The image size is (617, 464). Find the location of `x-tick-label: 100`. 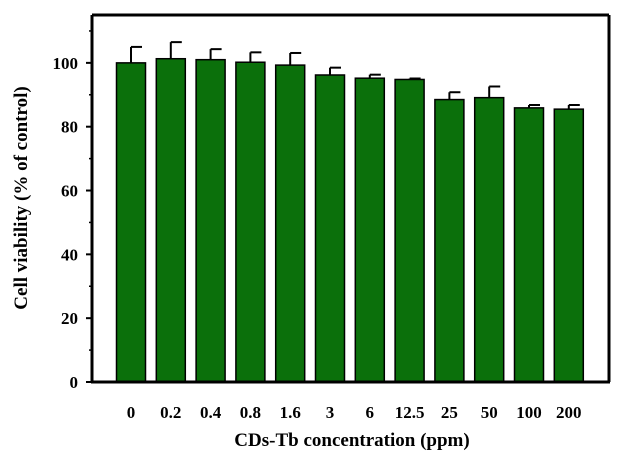

x-tick-label: 100 is located at coordinates (529, 412).